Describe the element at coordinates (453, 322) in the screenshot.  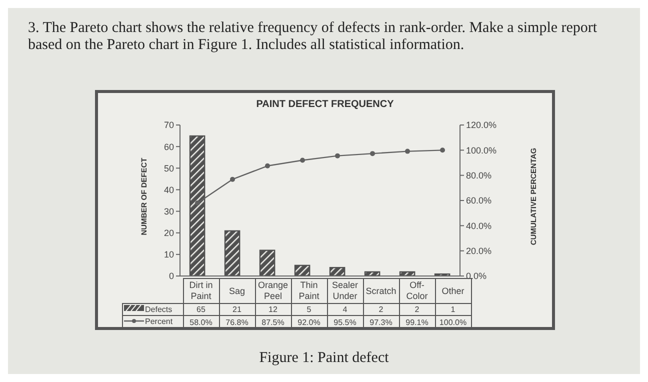
I see `data-label: 100.0%` at that location.